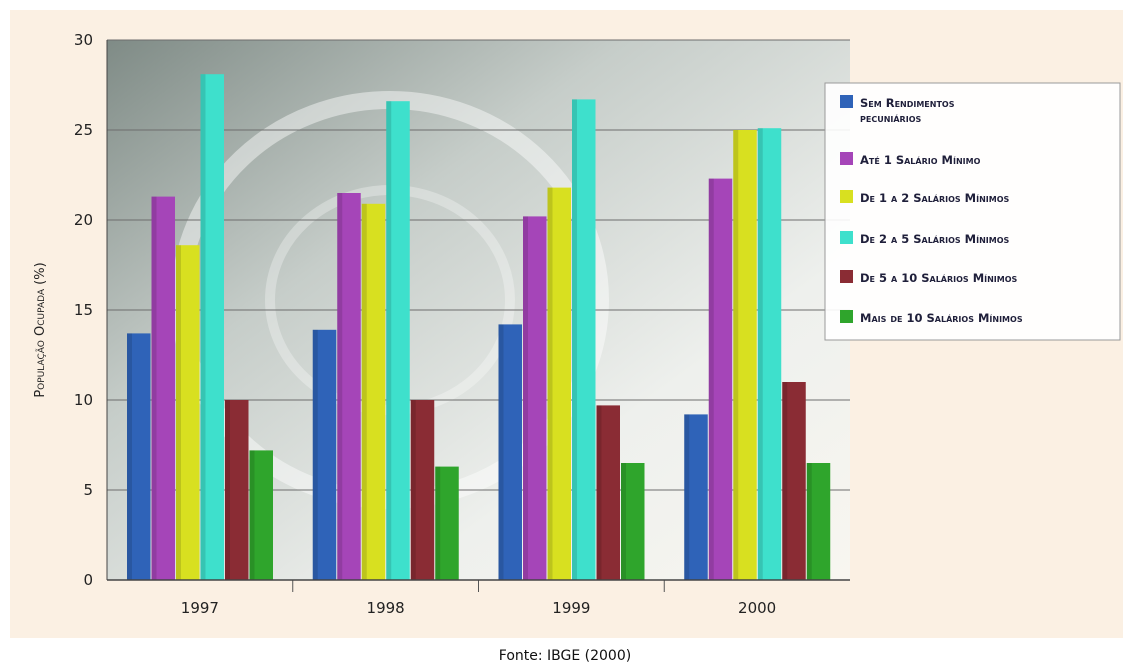 This screenshot has width=1130, height=671. Describe the element at coordinates (907, 103) in the screenshot. I see `legend-label: Sem Rendimentos` at that location.